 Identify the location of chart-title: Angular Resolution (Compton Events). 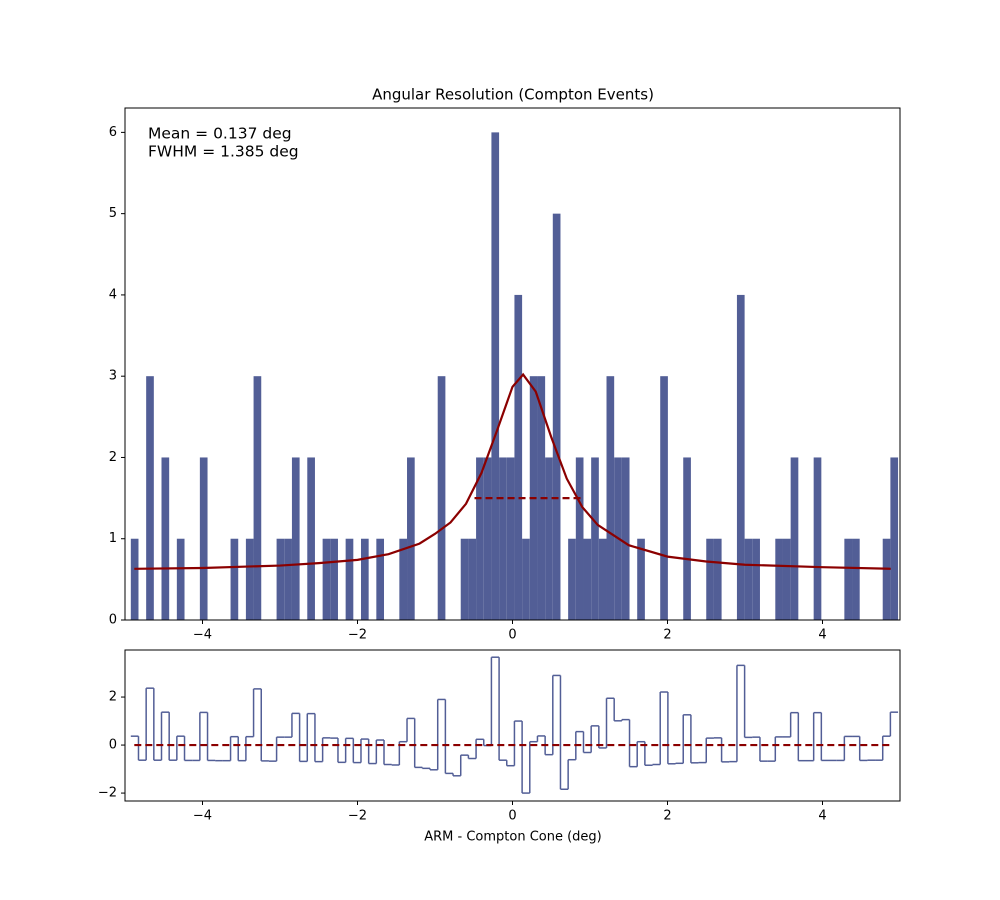
(513, 95).